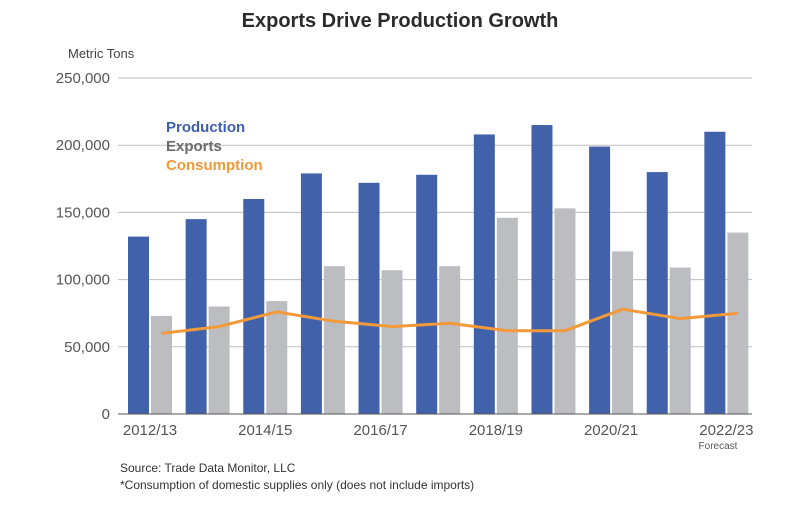 The height and width of the screenshot is (518, 800). Describe the element at coordinates (83, 280) in the screenshot. I see `y-tick-label: 100,000` at that location.